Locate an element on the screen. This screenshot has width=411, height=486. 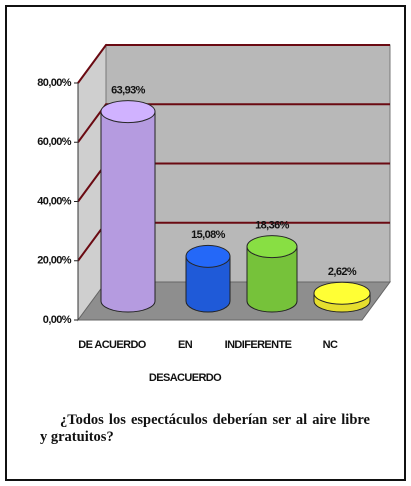
y-tick-label: 40,00% is located at coordinates (54, 201).